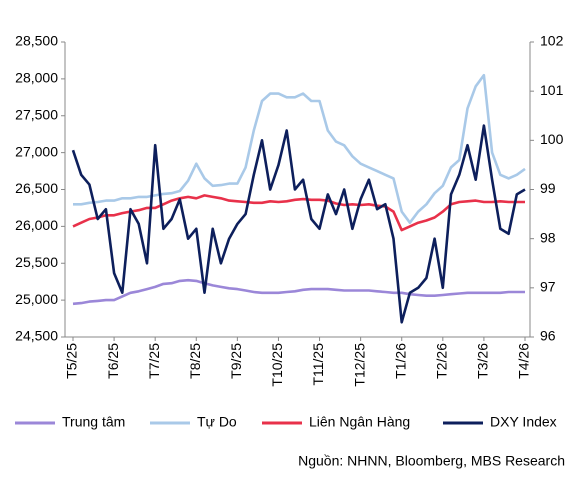  What do you see at coordinates (318, 364) in the screenshot?
I see `x-tick-label: T11/25` at bounding box center [318, 364].